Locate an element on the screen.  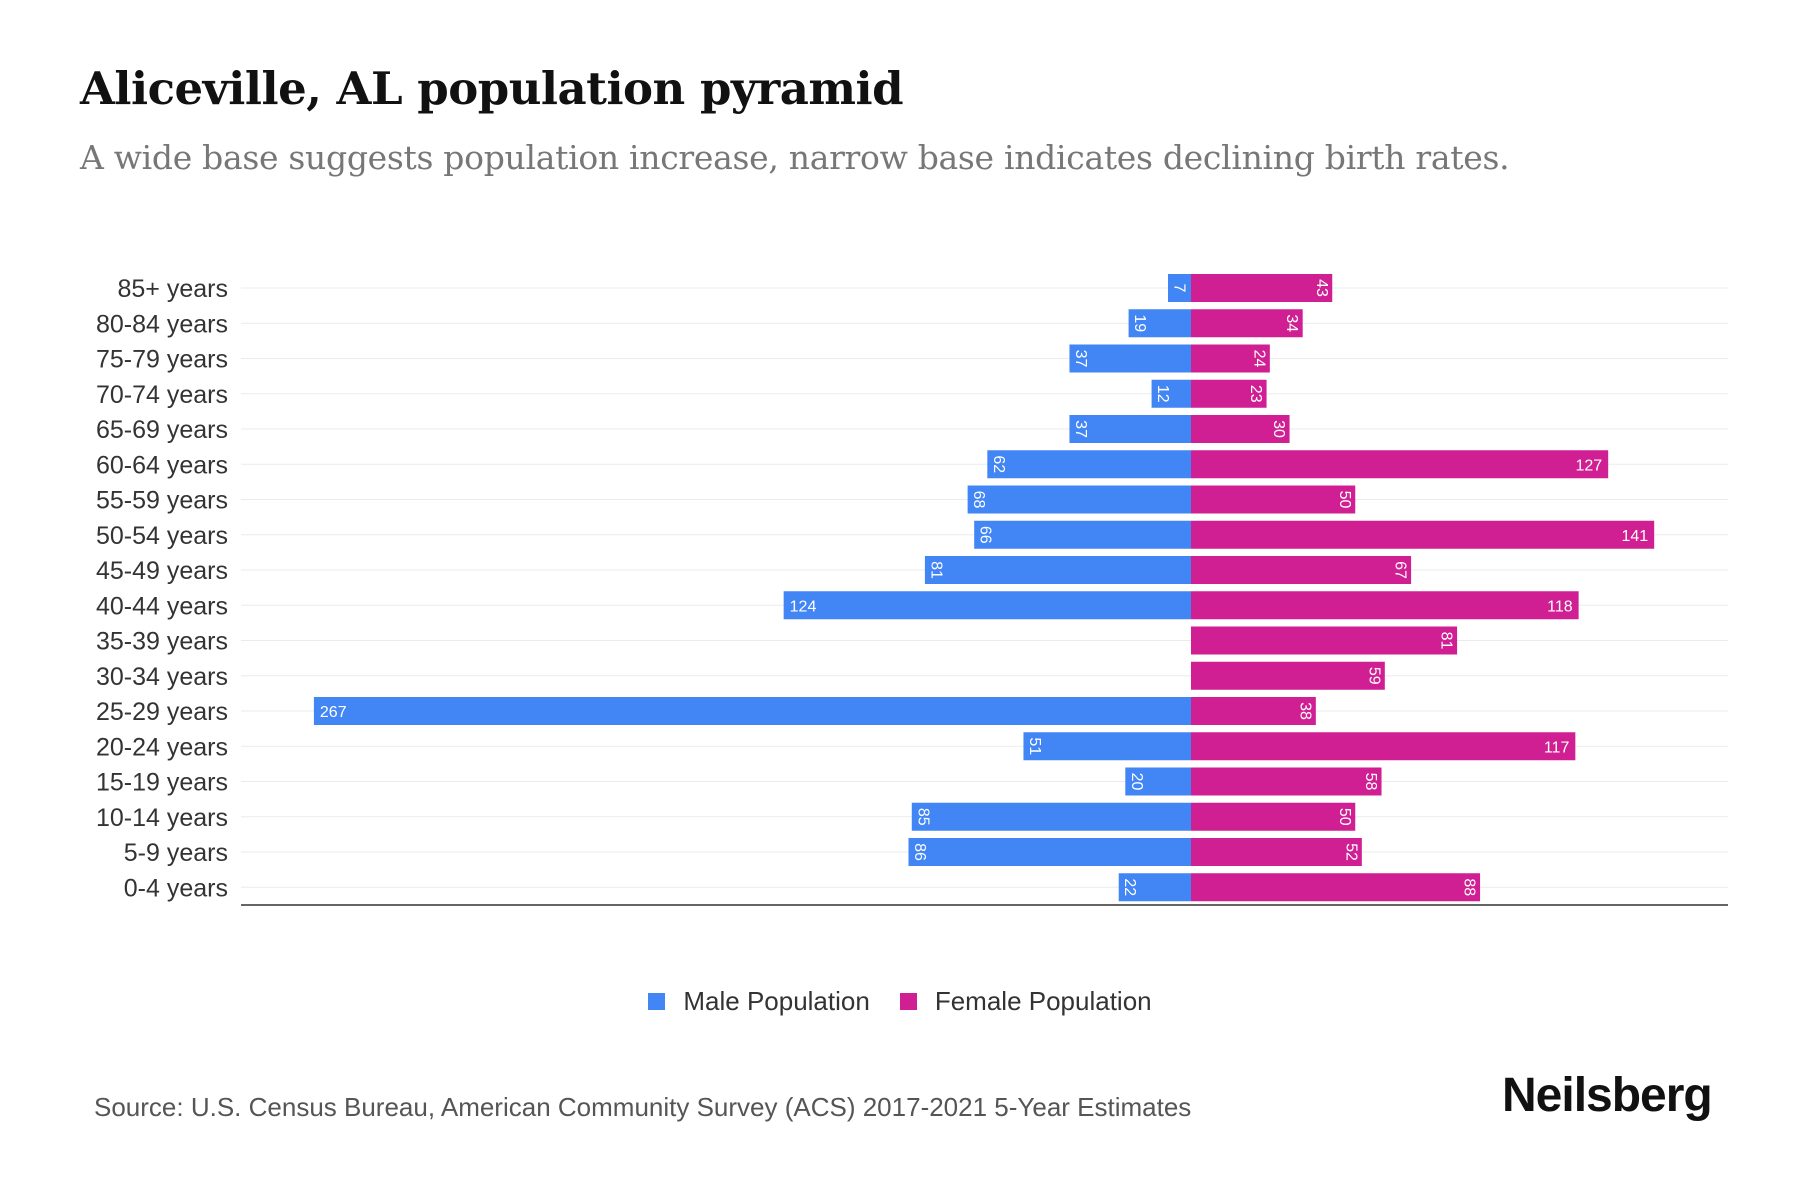
data-label: 141 is located at coordinates (1634, 536).